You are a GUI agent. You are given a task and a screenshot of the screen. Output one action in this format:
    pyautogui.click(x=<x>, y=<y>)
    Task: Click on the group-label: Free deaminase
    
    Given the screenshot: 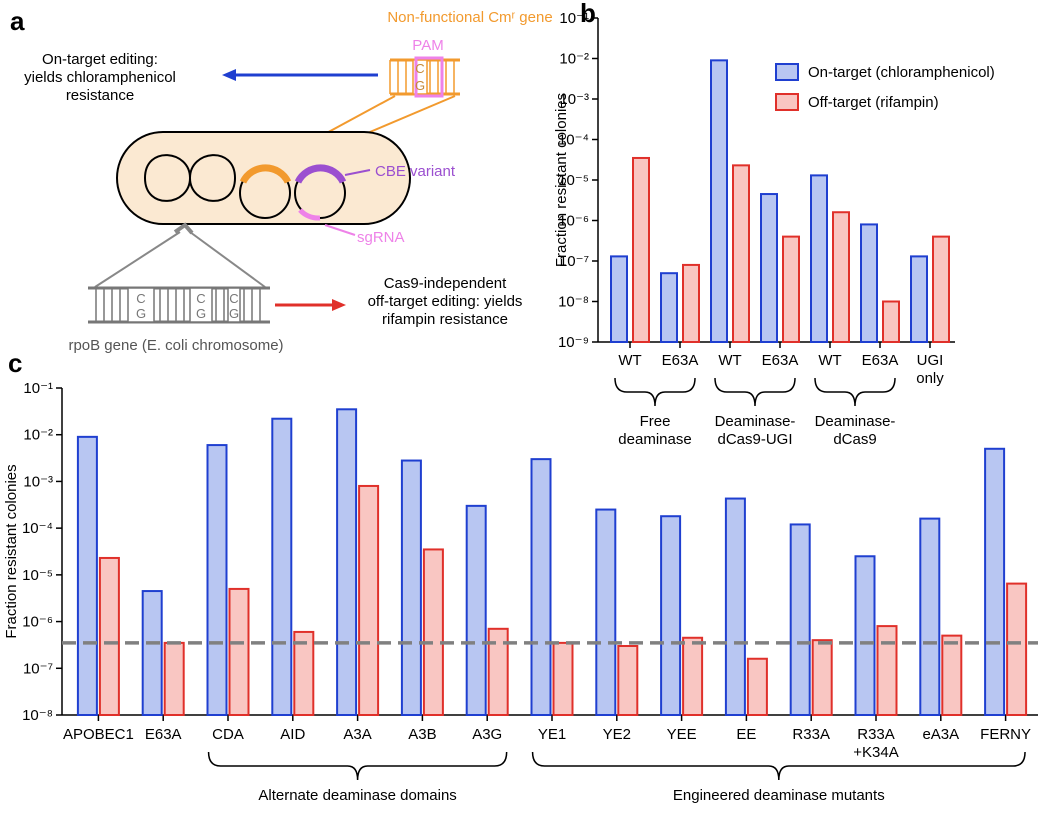 What is the action you would take?
    pyautogui.click(x=654, y=430)
    